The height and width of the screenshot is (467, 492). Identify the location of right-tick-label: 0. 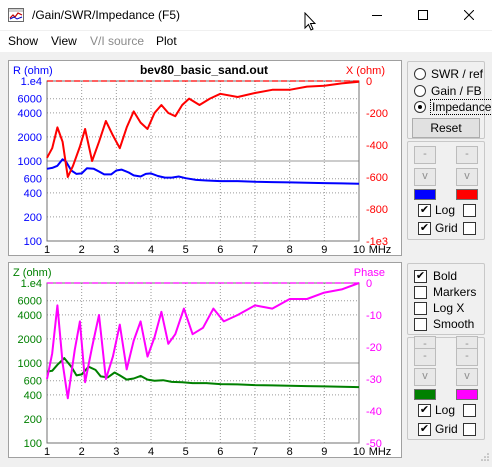
(369, 284).